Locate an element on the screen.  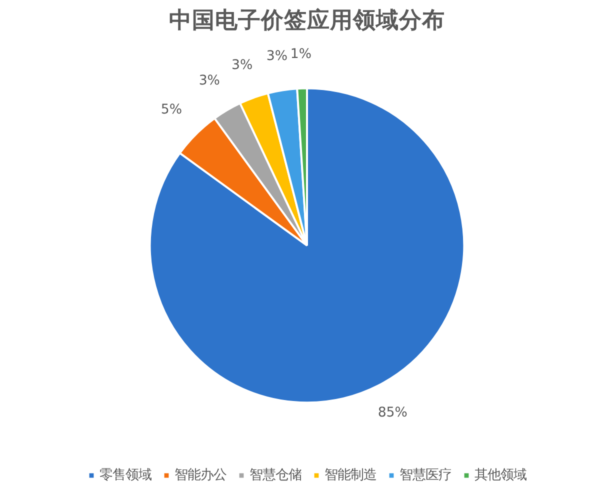
data-label: 1% is located at coordinates (301, 54).